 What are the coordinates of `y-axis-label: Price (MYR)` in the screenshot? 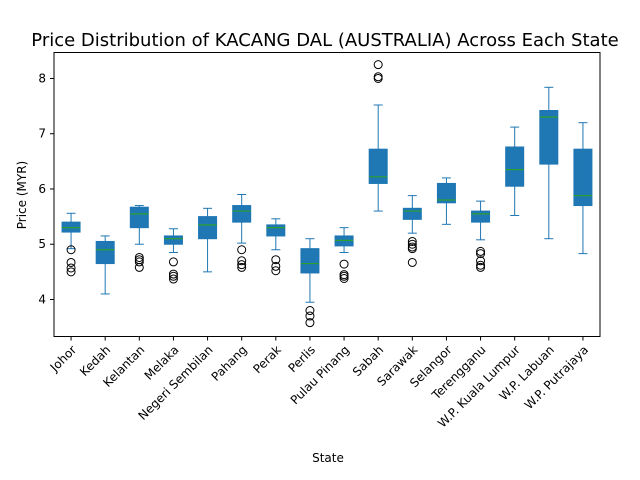 It's located at (22, 195).